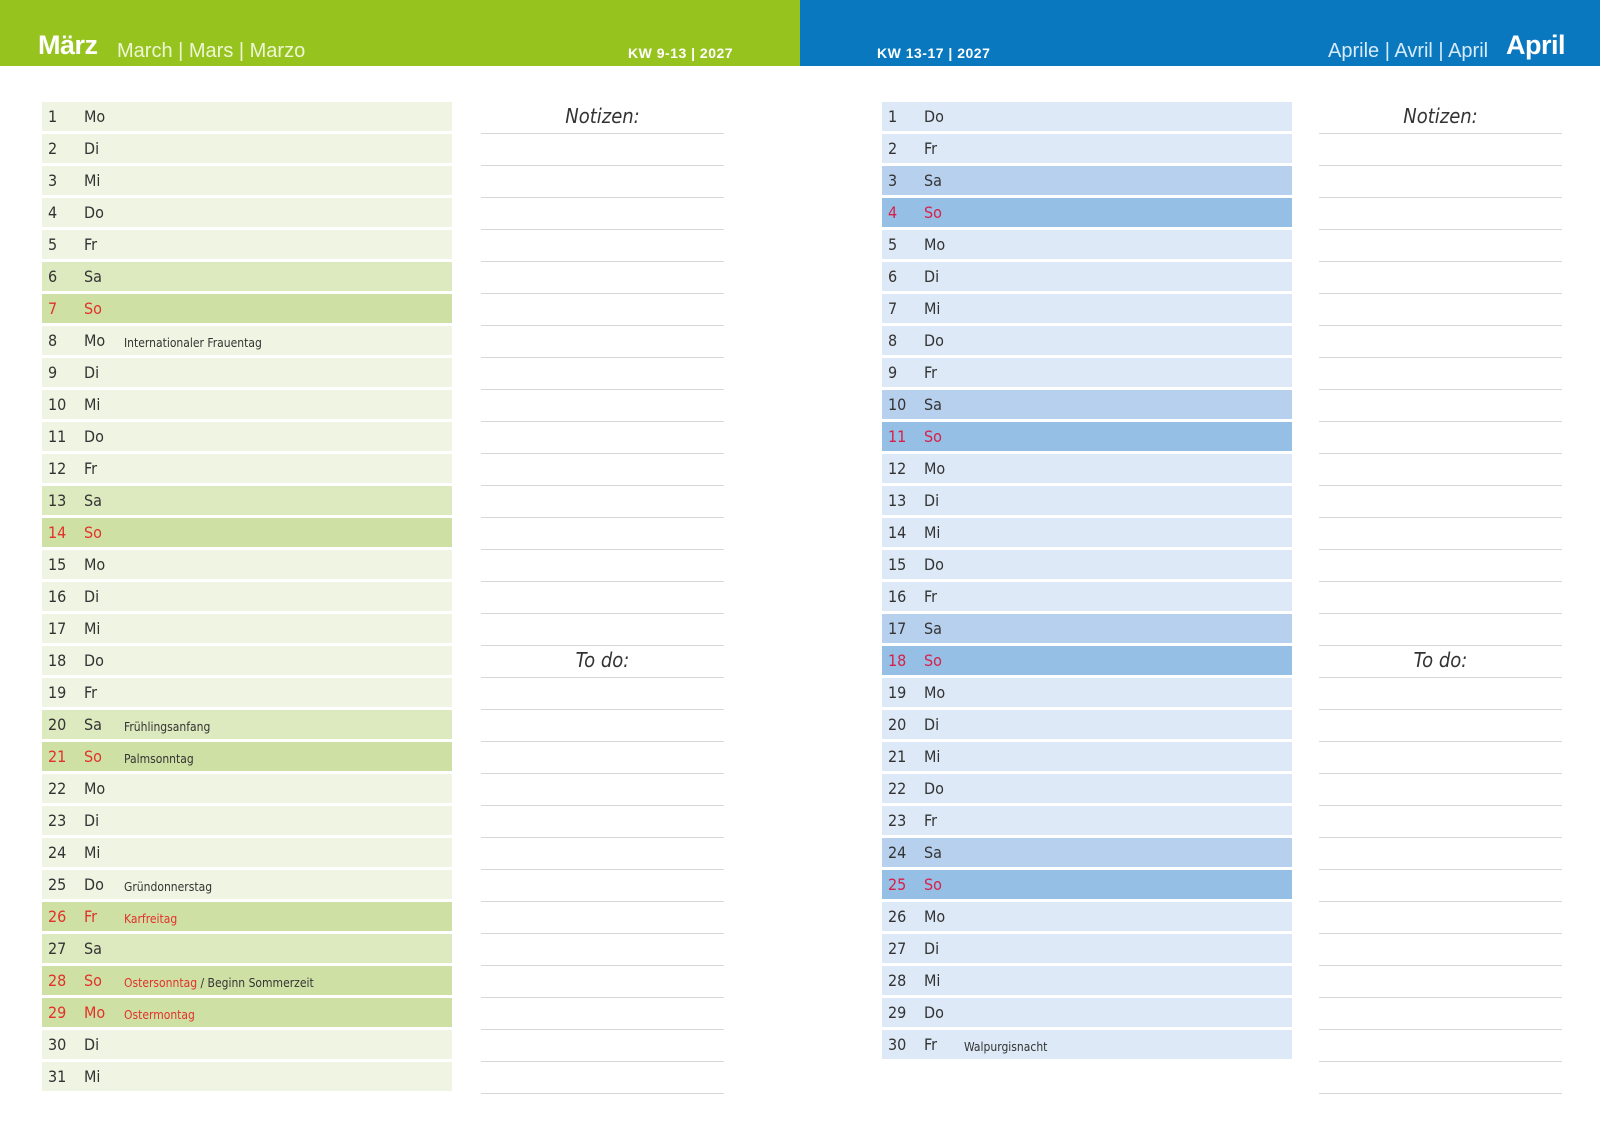 Image resolution: width=1600 pixels, height=1130 pixels. Describe the element at coordinates (897, 916) in the screenshot. I see `day-number: 26` at that location.